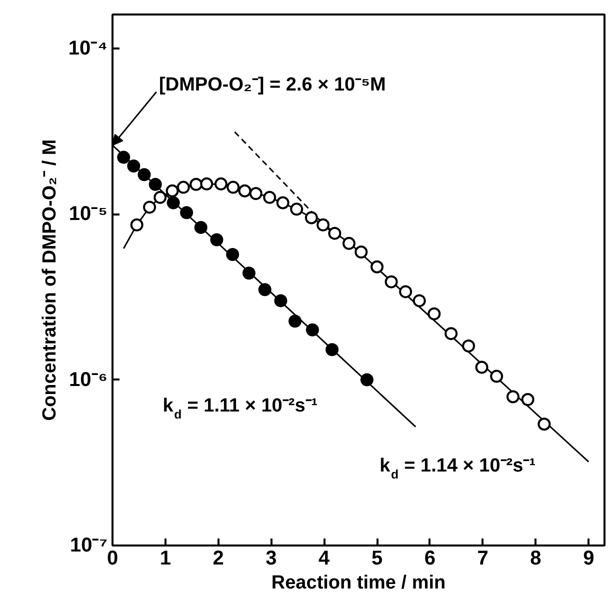 This screenshot has height=605, width=612. Describe the element at coordinates (272, 85) in the screenshot. I see `annotation: [DMPO-O₂⁻] = 2.6 × 10⁻⁵M` at that location.